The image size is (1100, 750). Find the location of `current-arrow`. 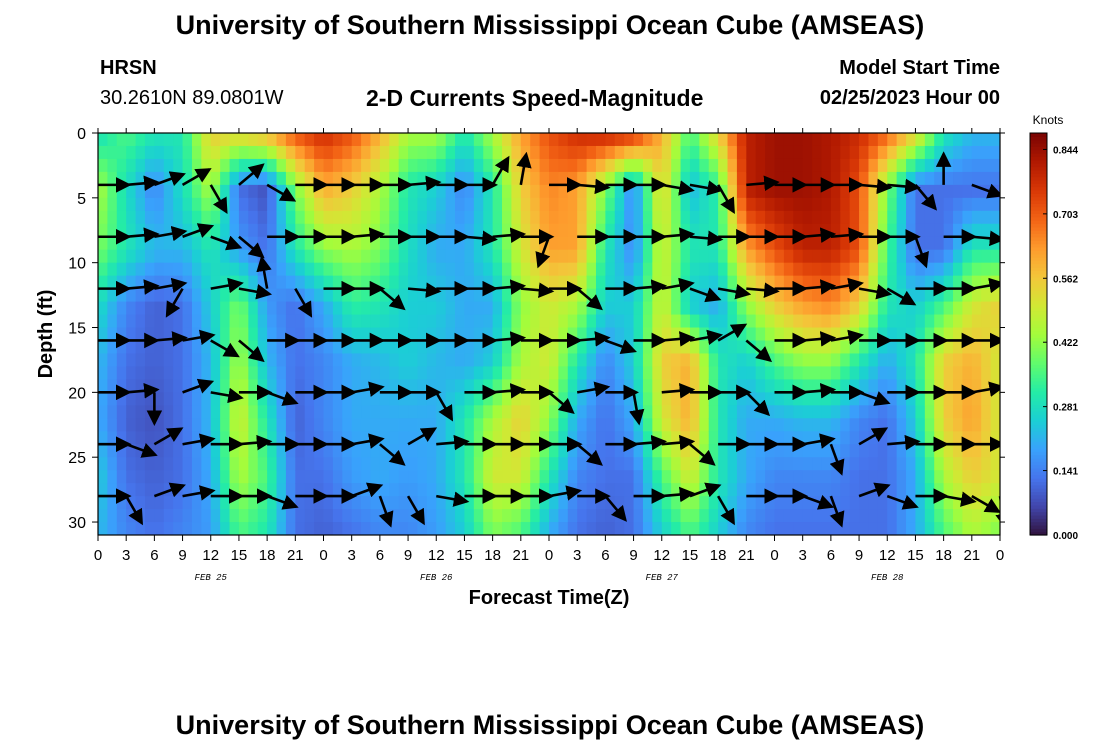

current-arrow is located at coordinates (198, 230).